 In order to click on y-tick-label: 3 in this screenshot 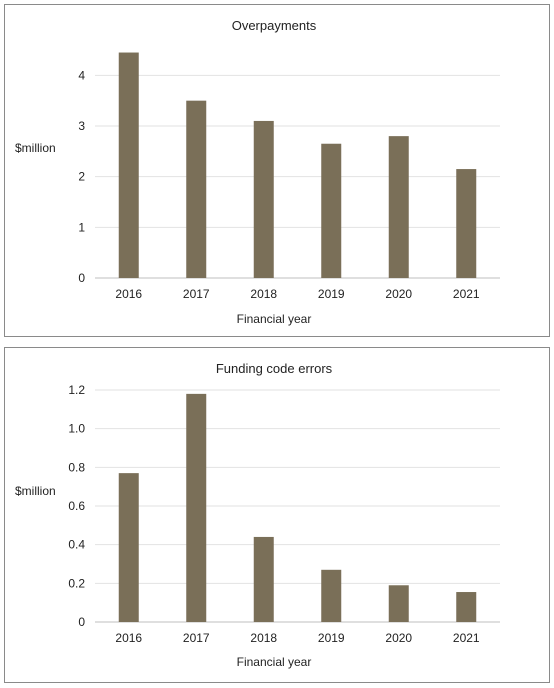, I will do `click(81, 126)`.